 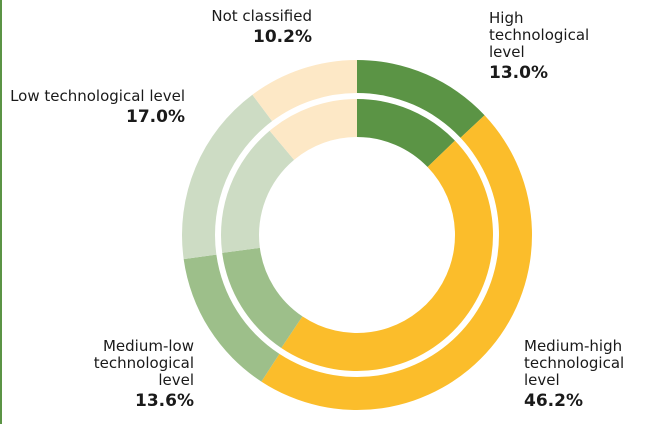 What do you see at coordinates (539, 35) in the screenshot?
I see `category: High technological level` at bounding box center [539, 35].